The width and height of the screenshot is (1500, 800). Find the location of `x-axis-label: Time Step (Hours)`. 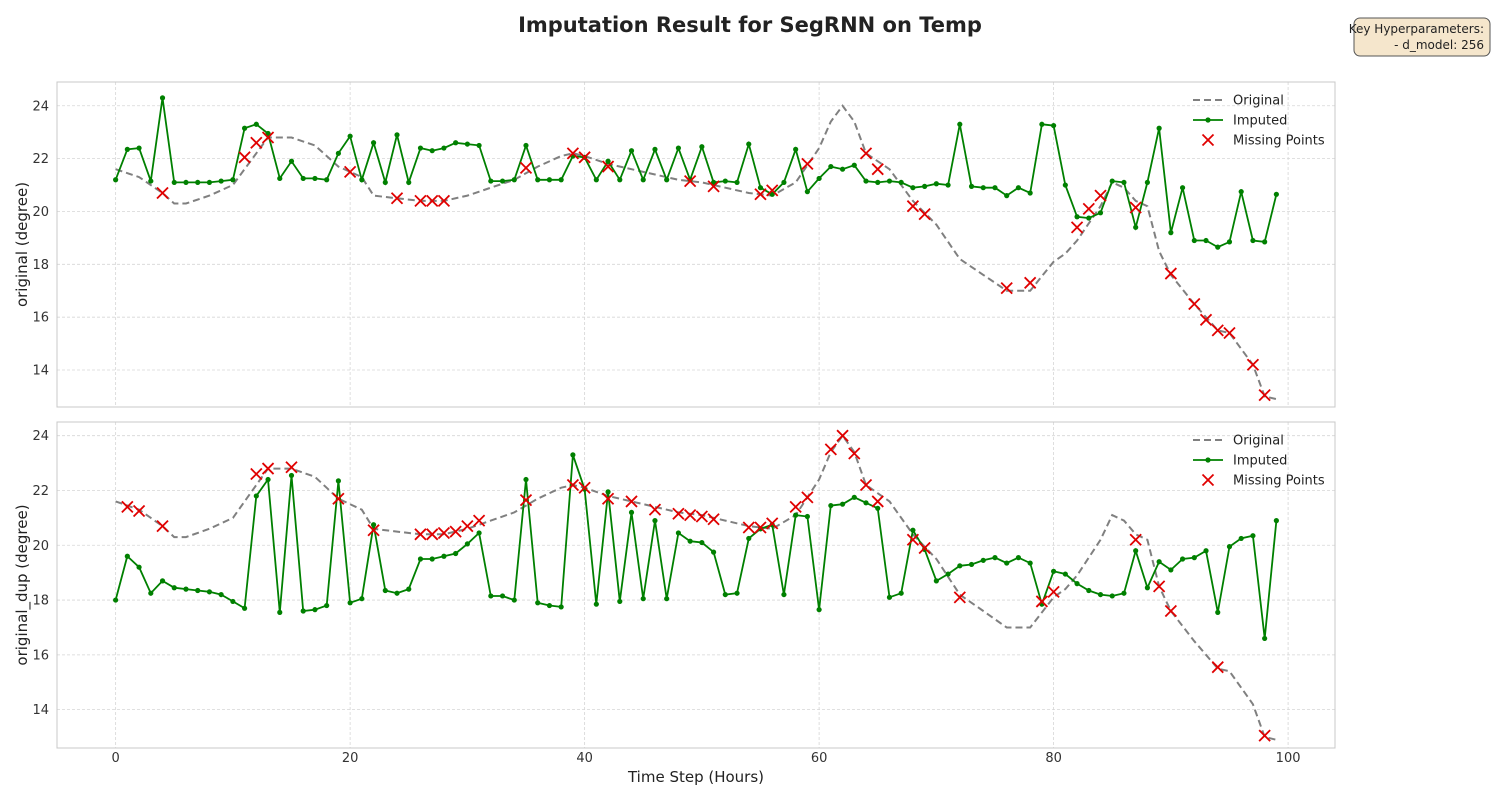

x-axis-label: Time Step (Hours) is located at coordinates (695, 777).